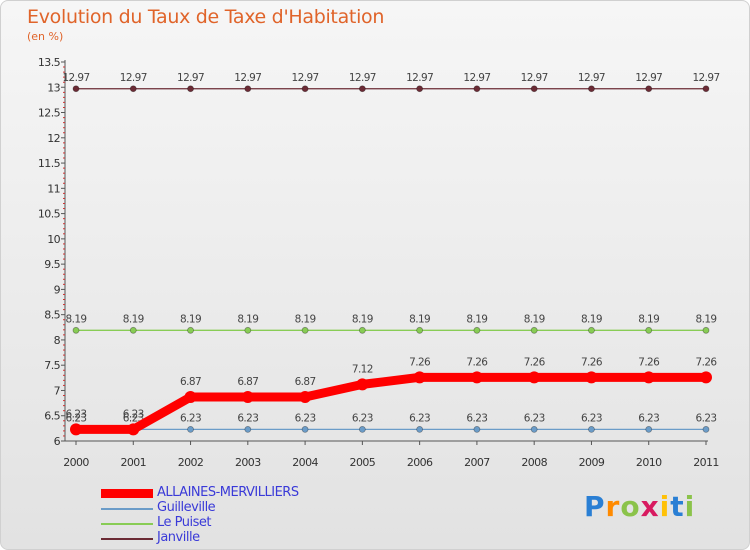 This screenshot has height=550, width=750. What do you see at coordinates (630, 506) in the screenshot?
I see `logo-letter: o` at bounding box center [630, 506].